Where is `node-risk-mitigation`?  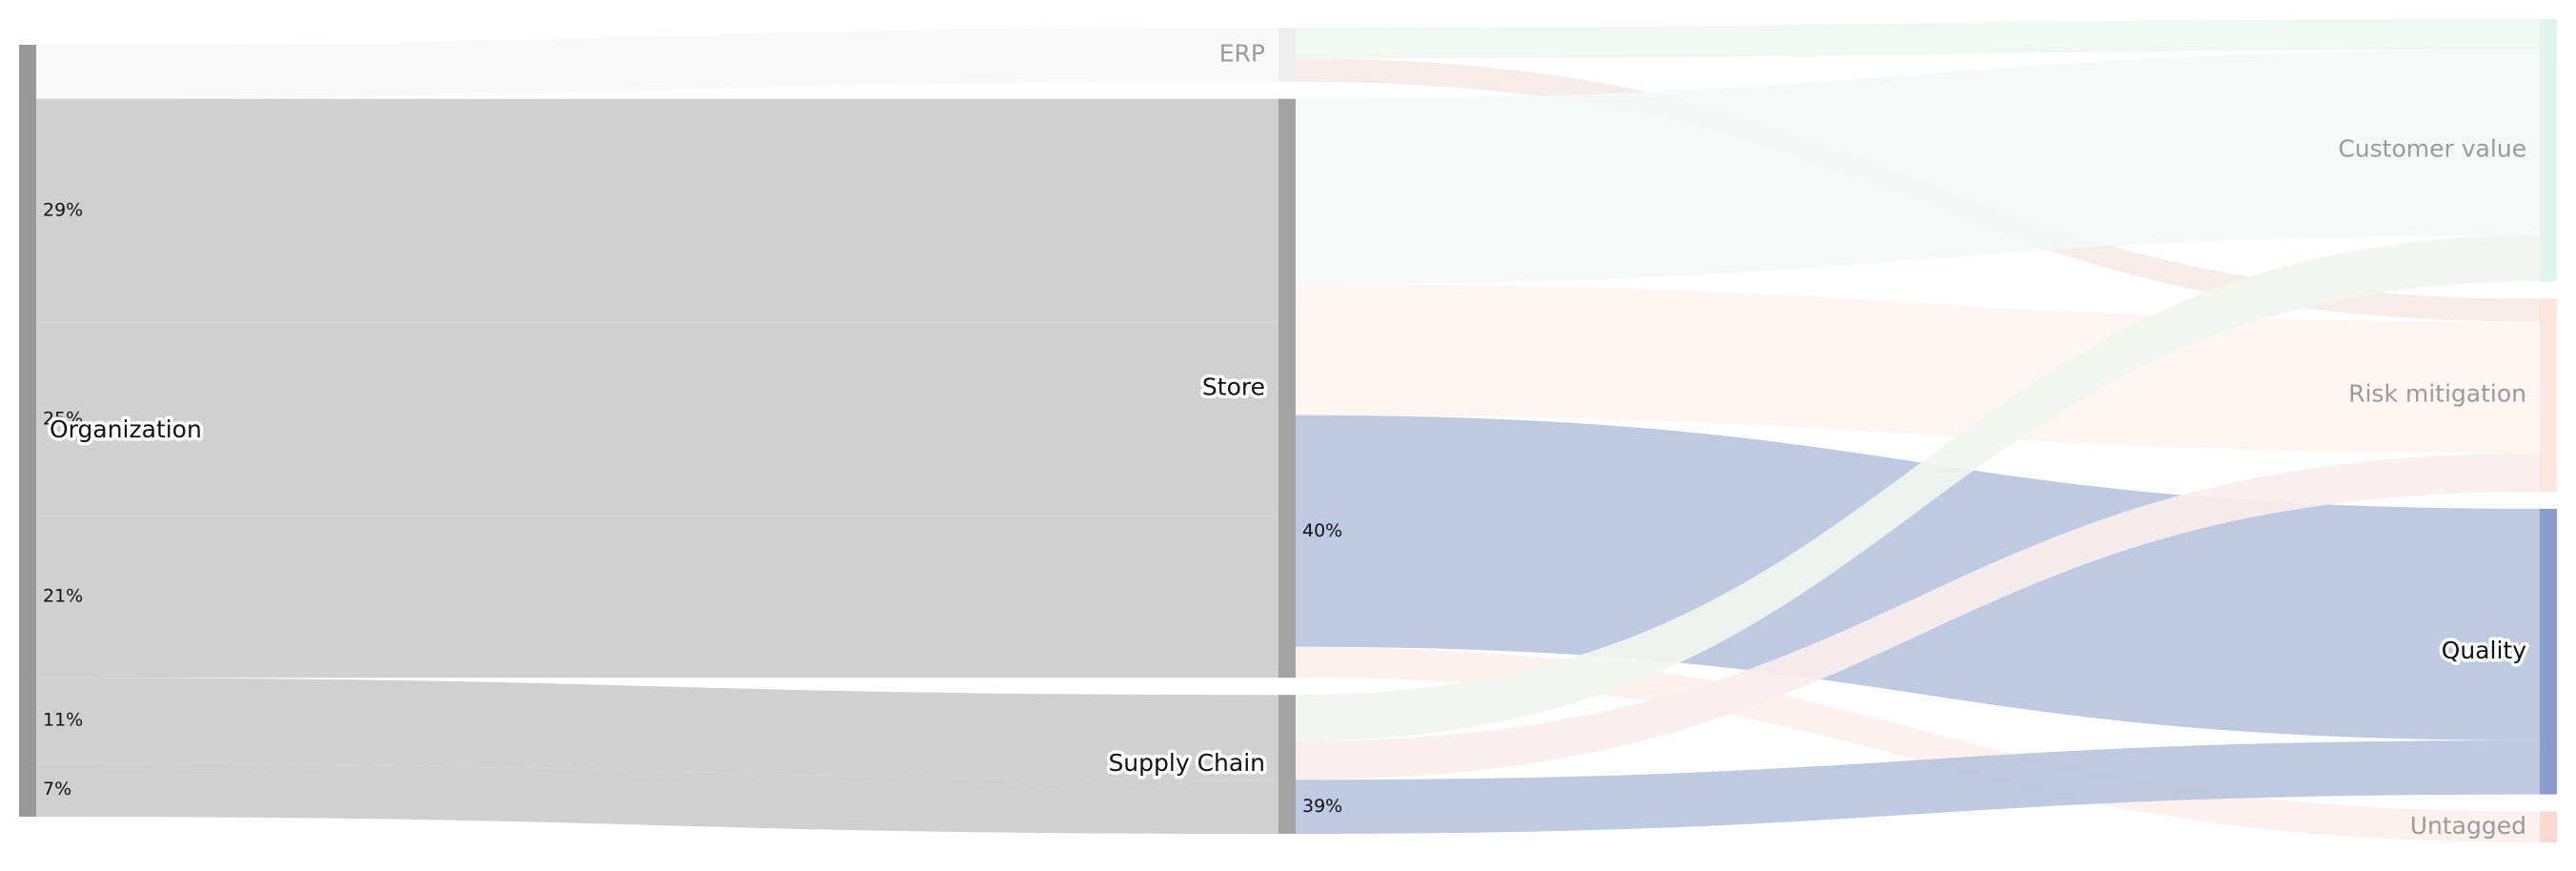
node-risk-mitigation is located at coordinates (2549, 395).